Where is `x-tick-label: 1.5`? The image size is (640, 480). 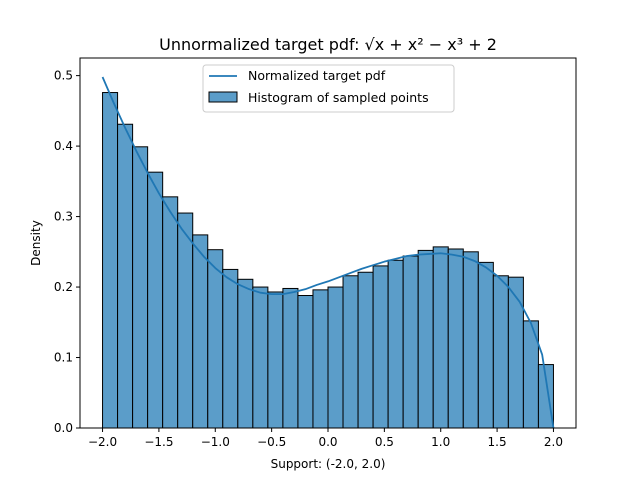 x-tick-label: 1.5 is located at coordinates (497, 442).